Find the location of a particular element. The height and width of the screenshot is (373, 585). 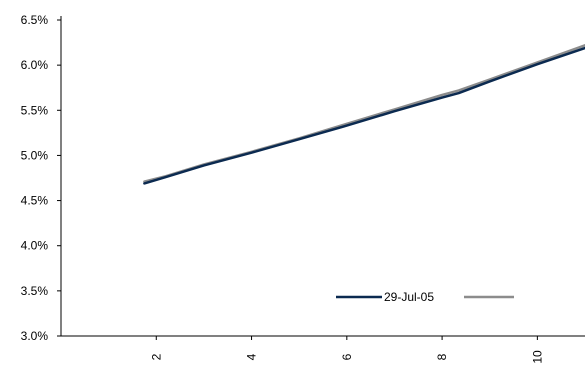

y-tick-label: 6.0% is located at coordinates (35, 65).